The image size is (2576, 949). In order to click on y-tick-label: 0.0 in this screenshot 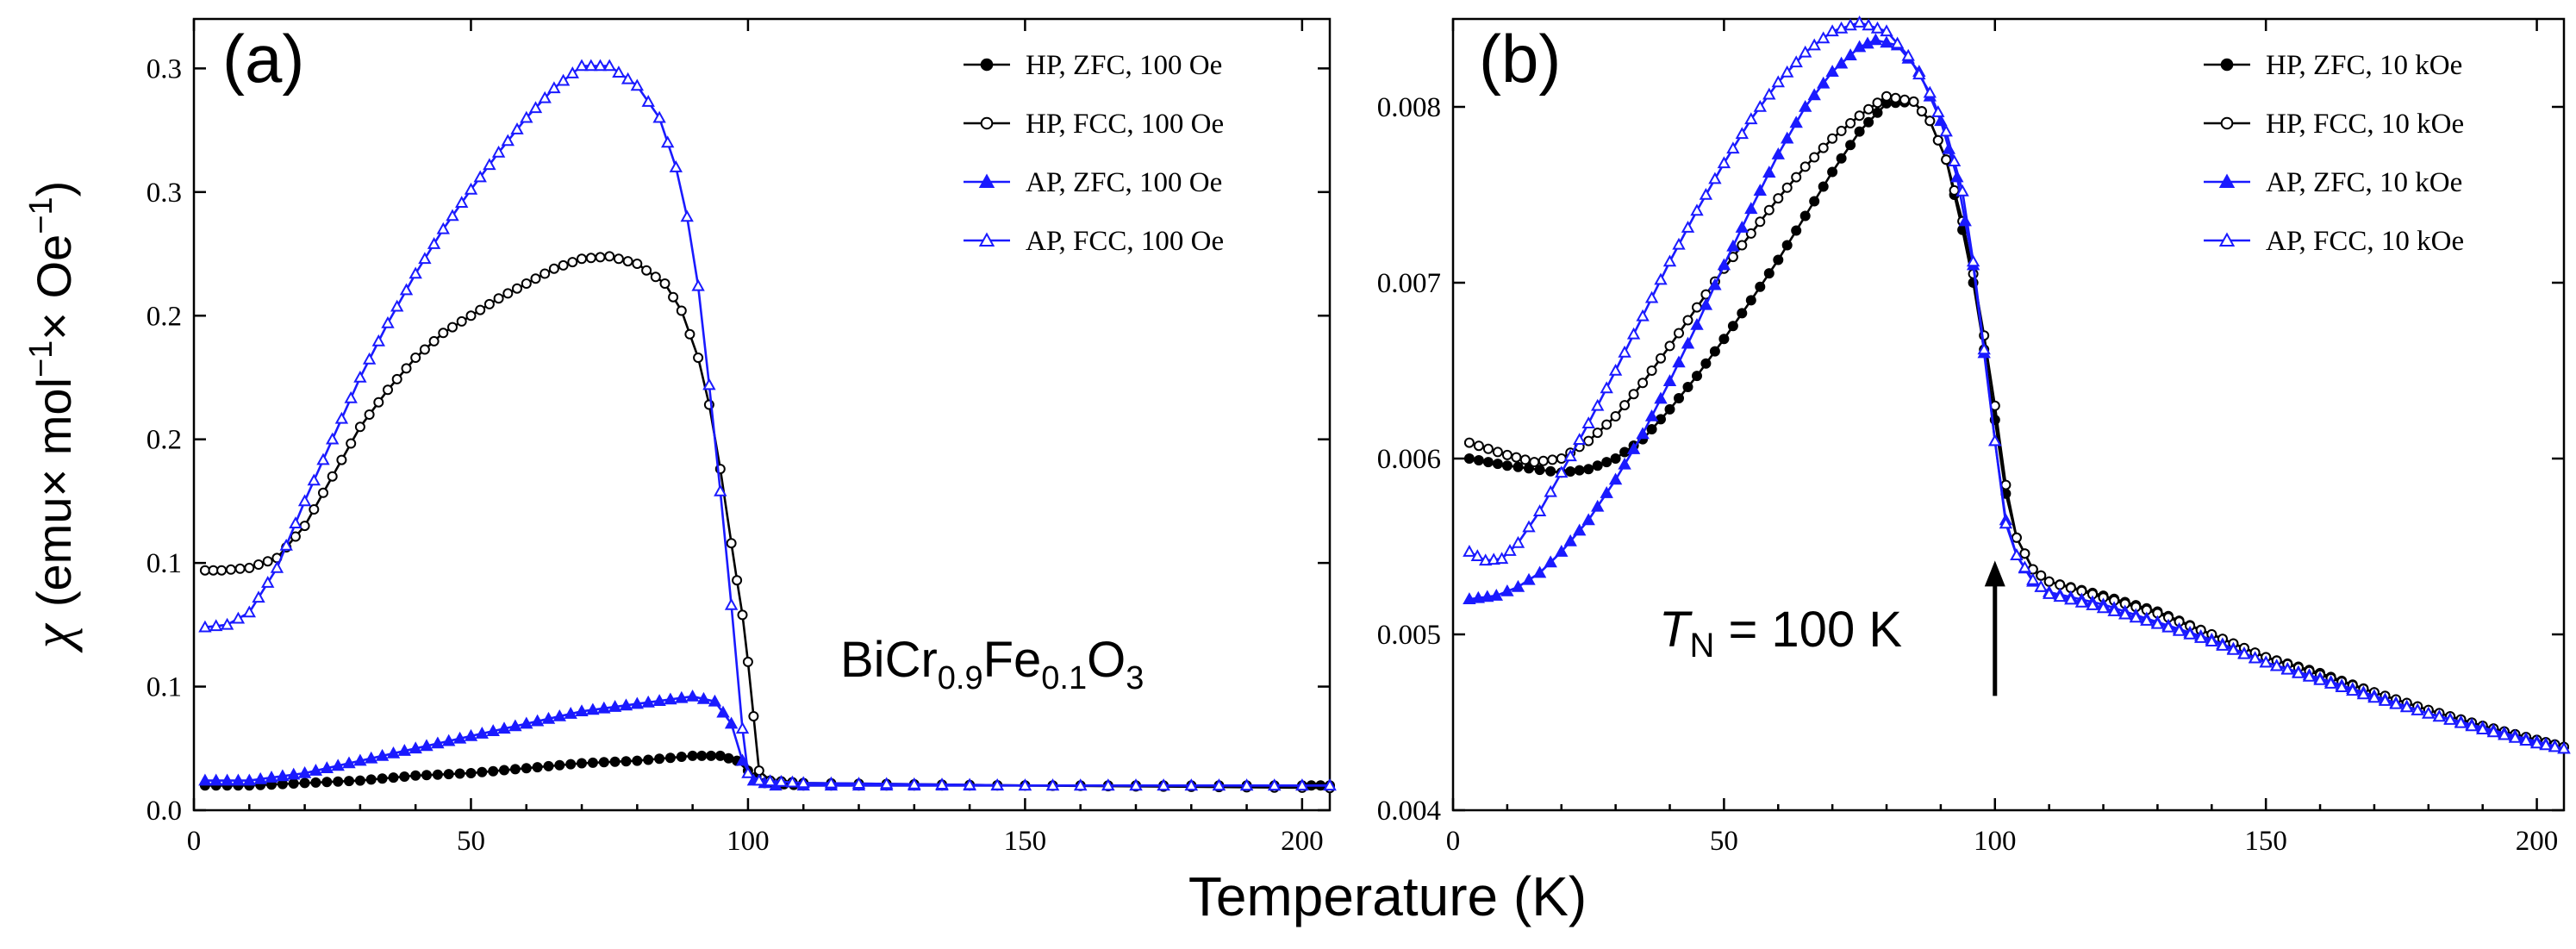, I will do `click(164, 811)`.